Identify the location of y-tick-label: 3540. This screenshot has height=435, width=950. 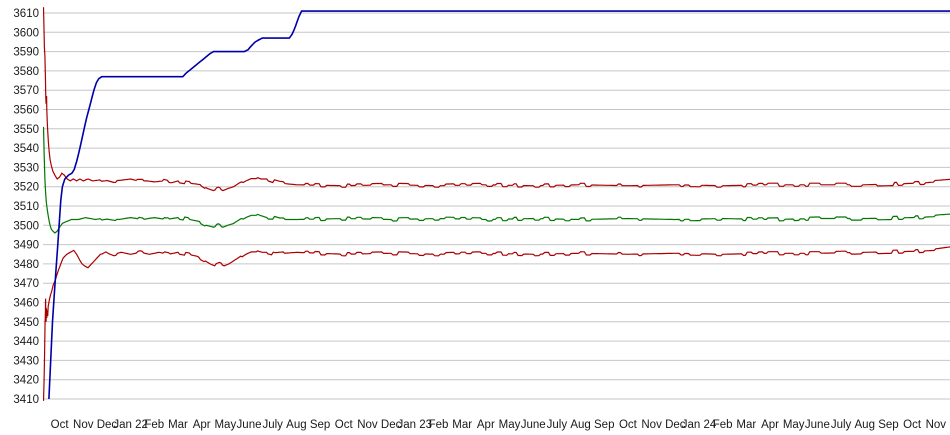
(26, 149).